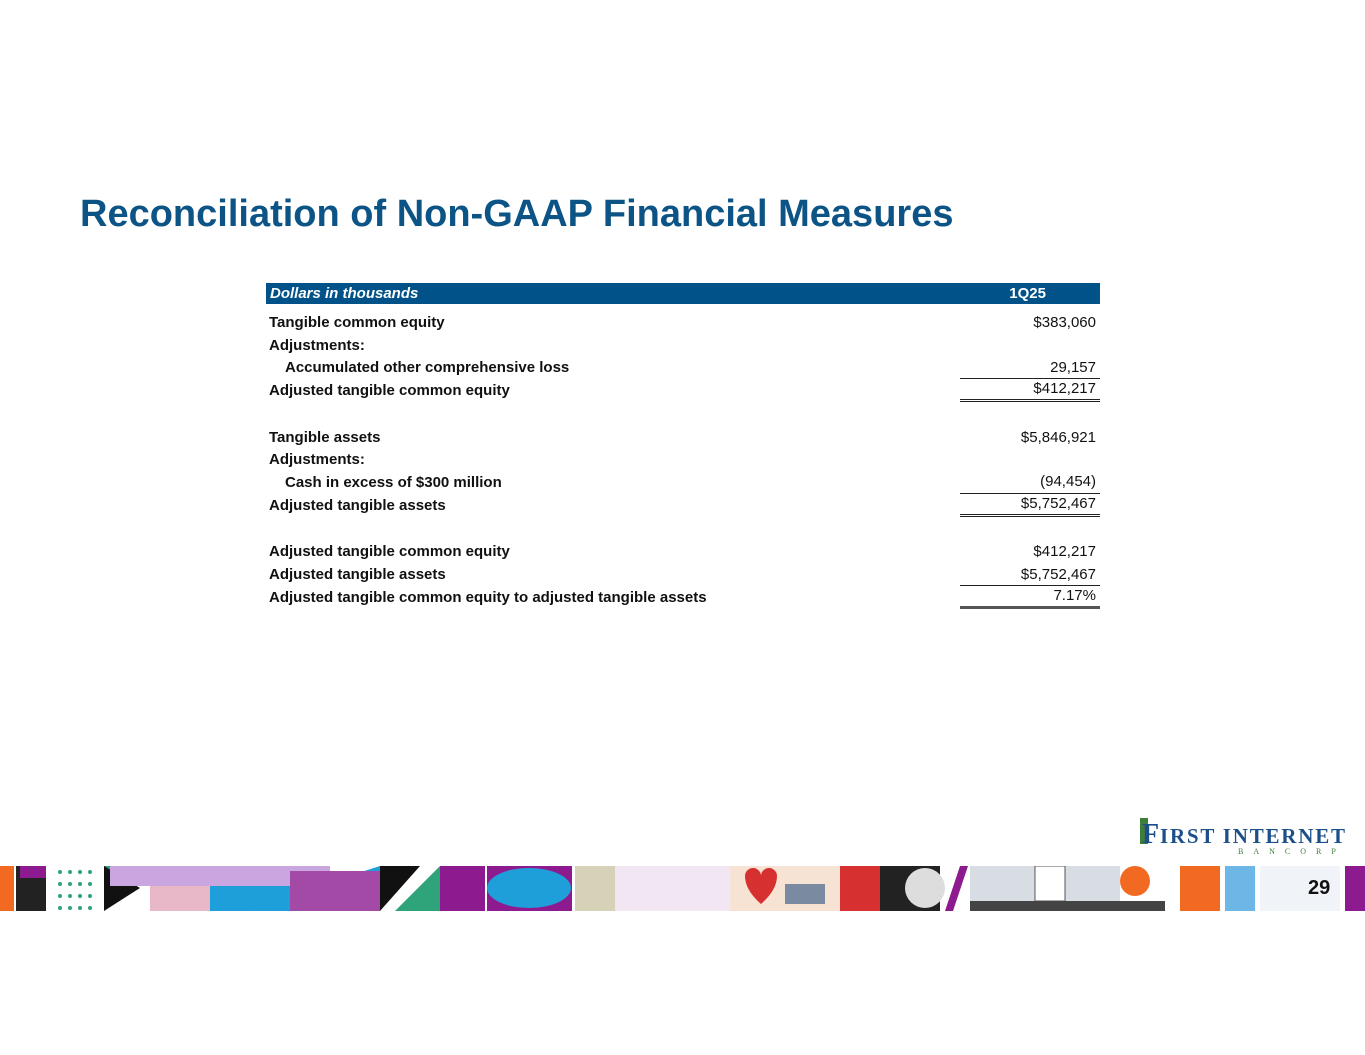 Image resolution: width=1365 pixels, height=1055 pixels. What do you see at coordinates (682, 888) in the screenshot?
I see `decorative-banner` at bounding box center [682, 888].